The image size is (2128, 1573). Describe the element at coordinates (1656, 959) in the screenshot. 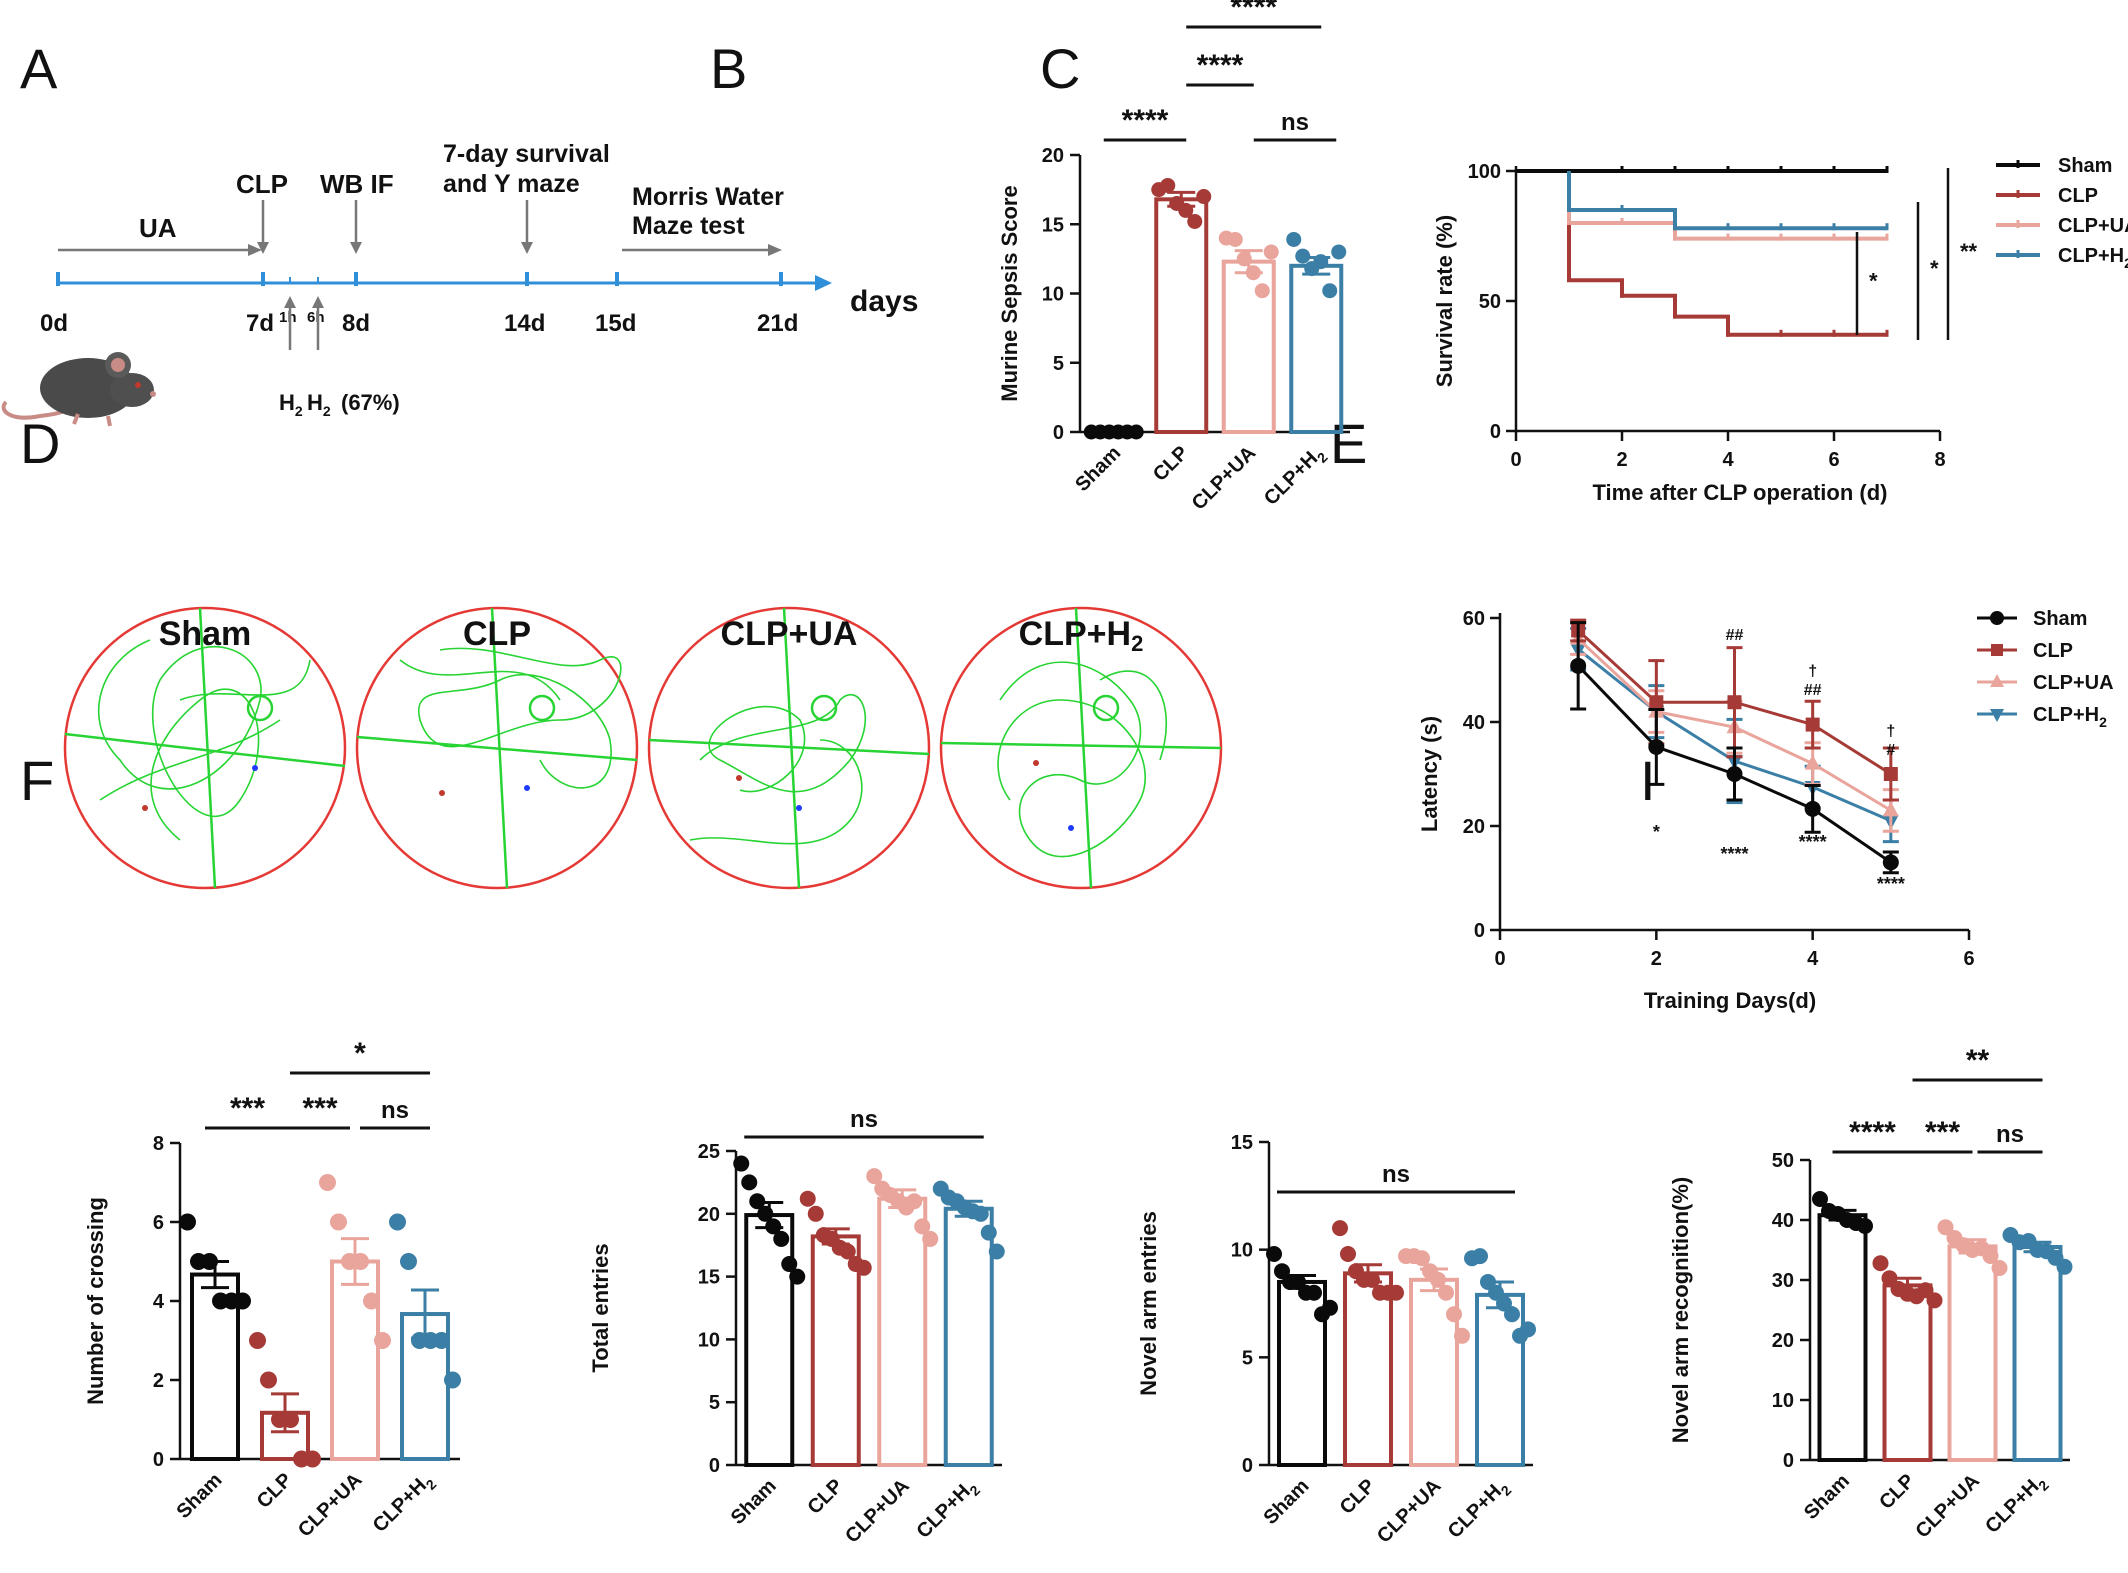

I see `x-tick-label: 2` at that location.